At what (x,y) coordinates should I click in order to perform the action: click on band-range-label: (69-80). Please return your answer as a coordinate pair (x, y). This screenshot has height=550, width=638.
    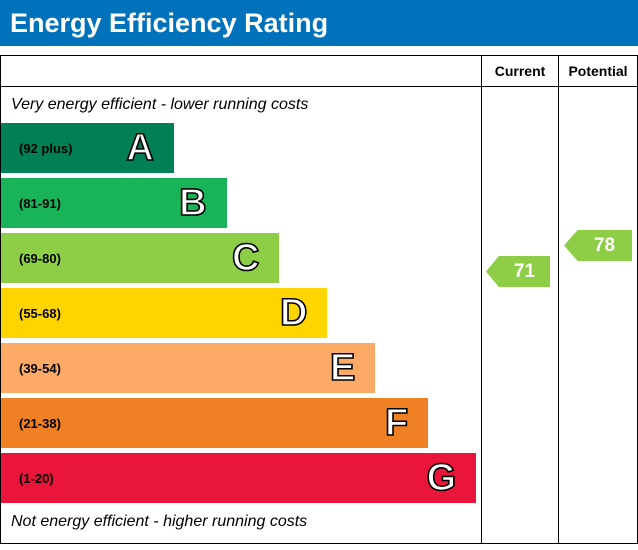
    Looking at the image, I should click on (40, 258).